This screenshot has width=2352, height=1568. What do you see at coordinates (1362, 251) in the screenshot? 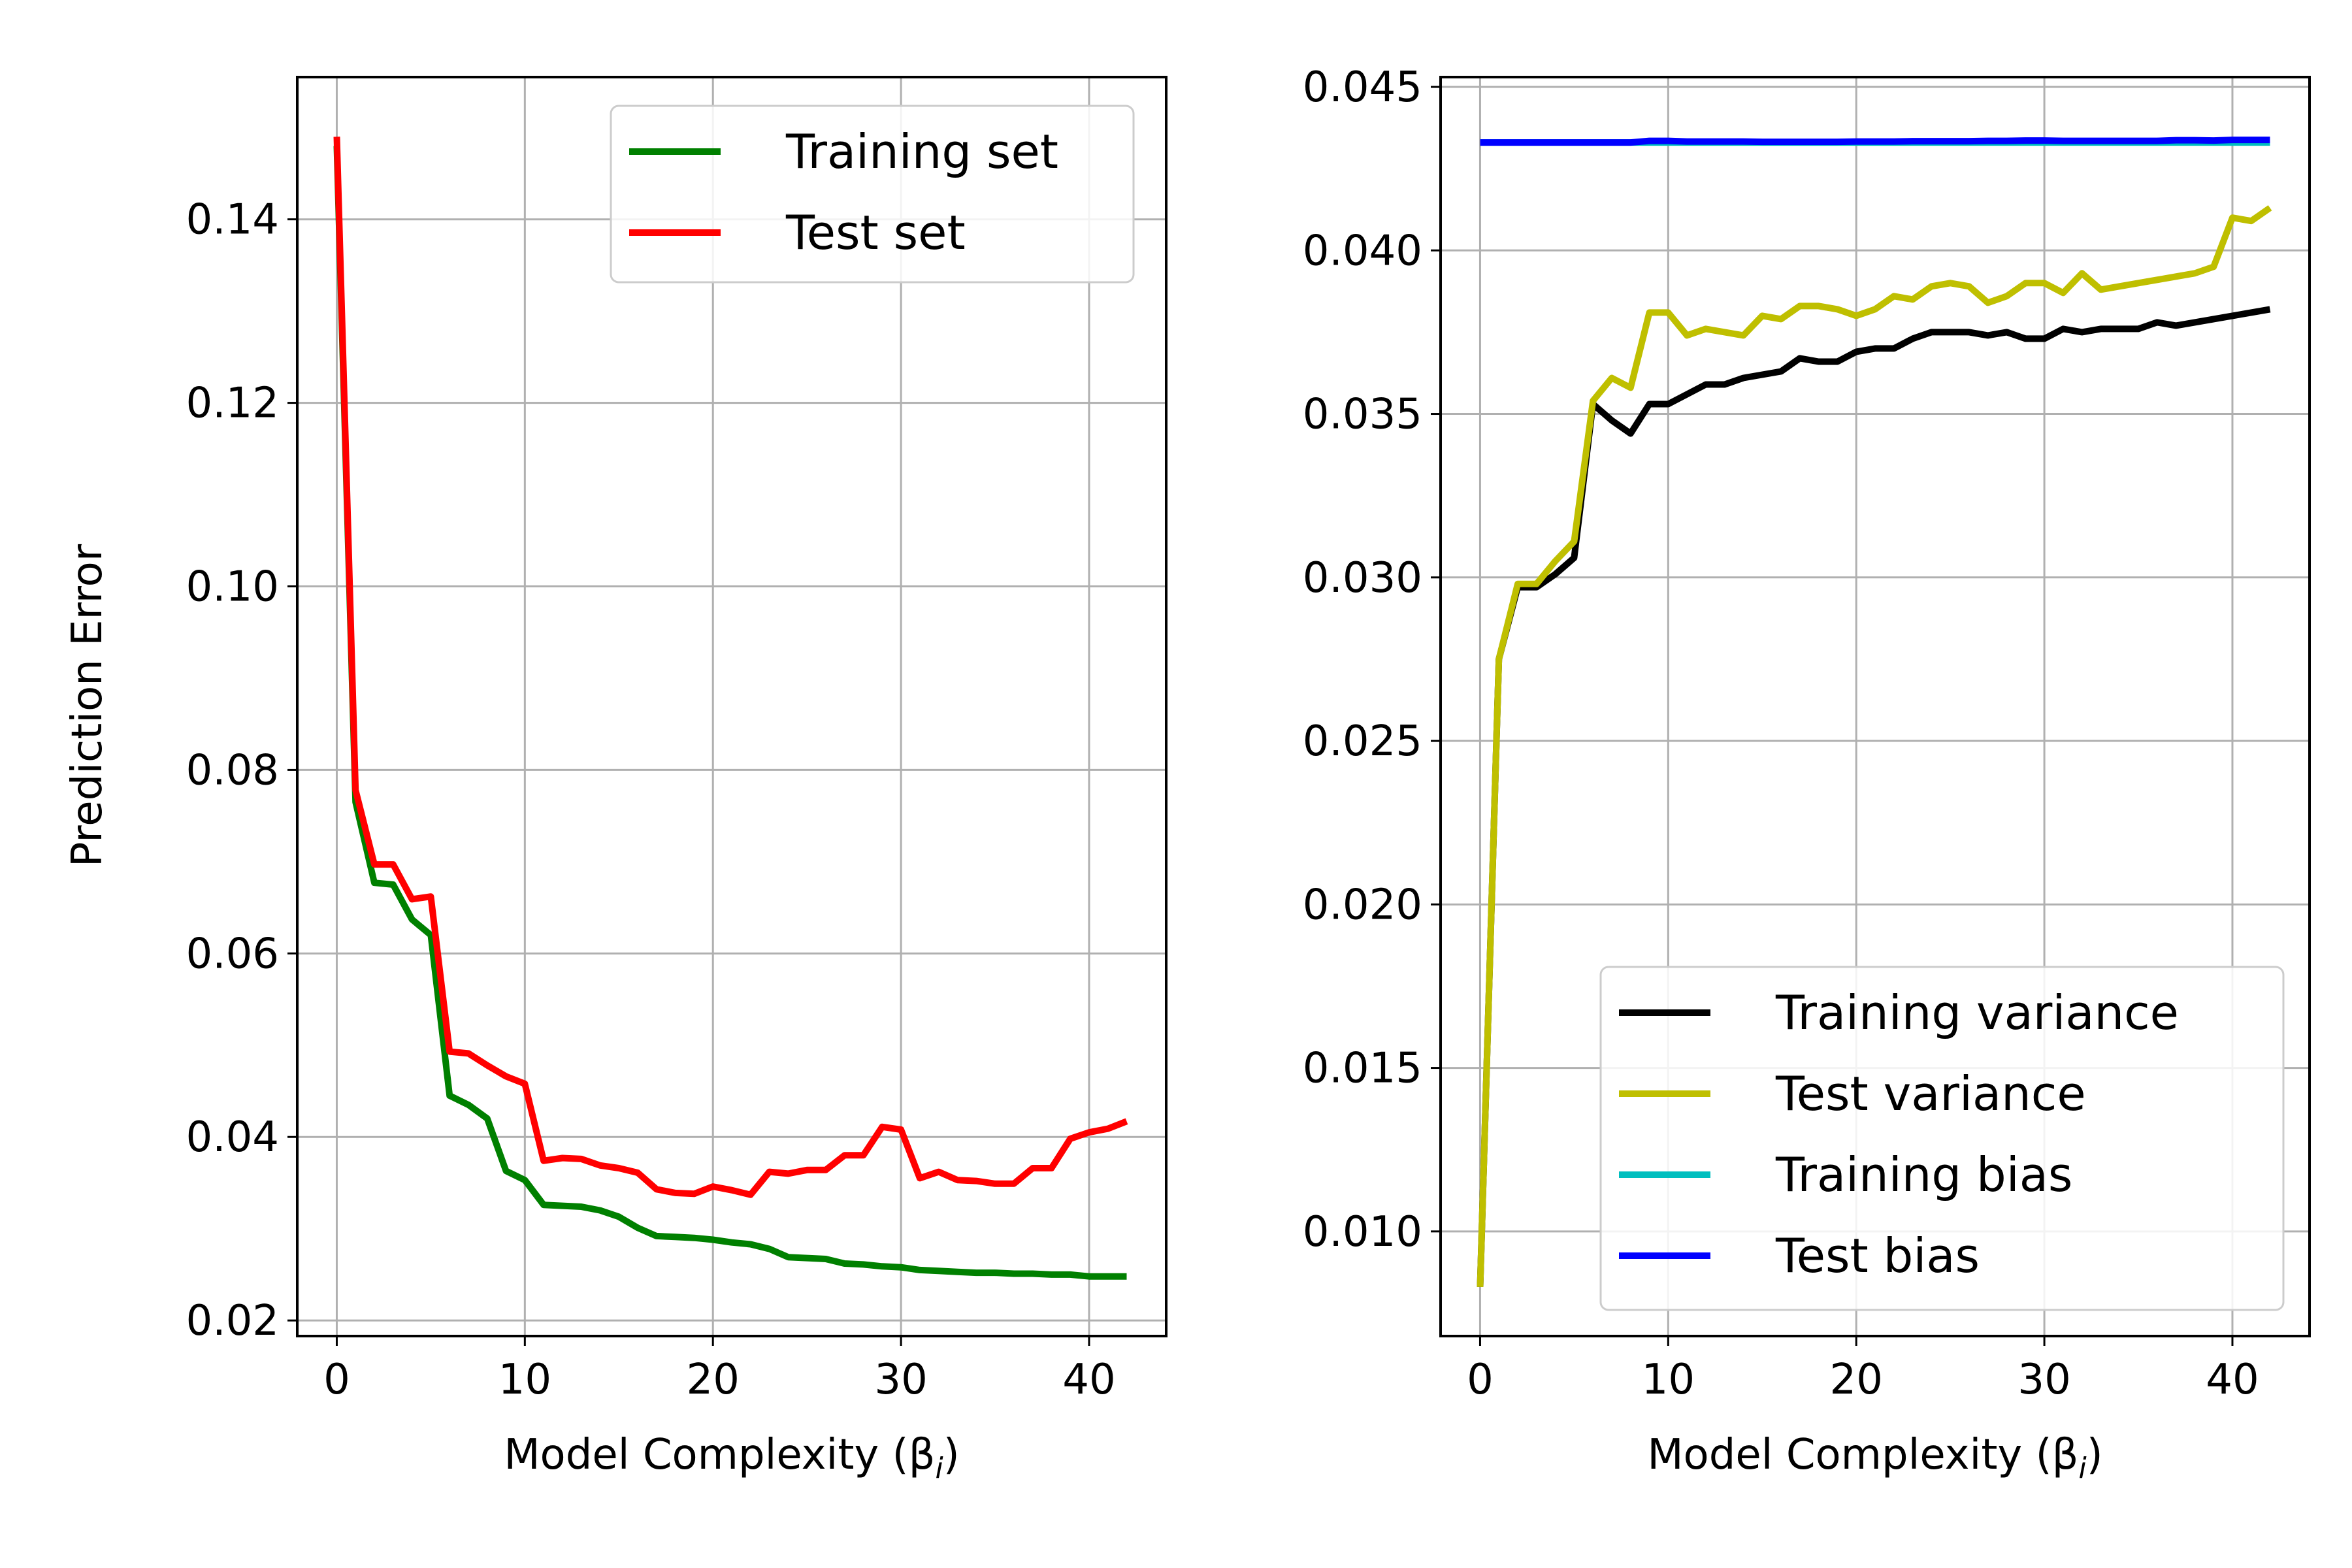
I see `y-tick-label: 0.040` at bounding box center [1362, 251].